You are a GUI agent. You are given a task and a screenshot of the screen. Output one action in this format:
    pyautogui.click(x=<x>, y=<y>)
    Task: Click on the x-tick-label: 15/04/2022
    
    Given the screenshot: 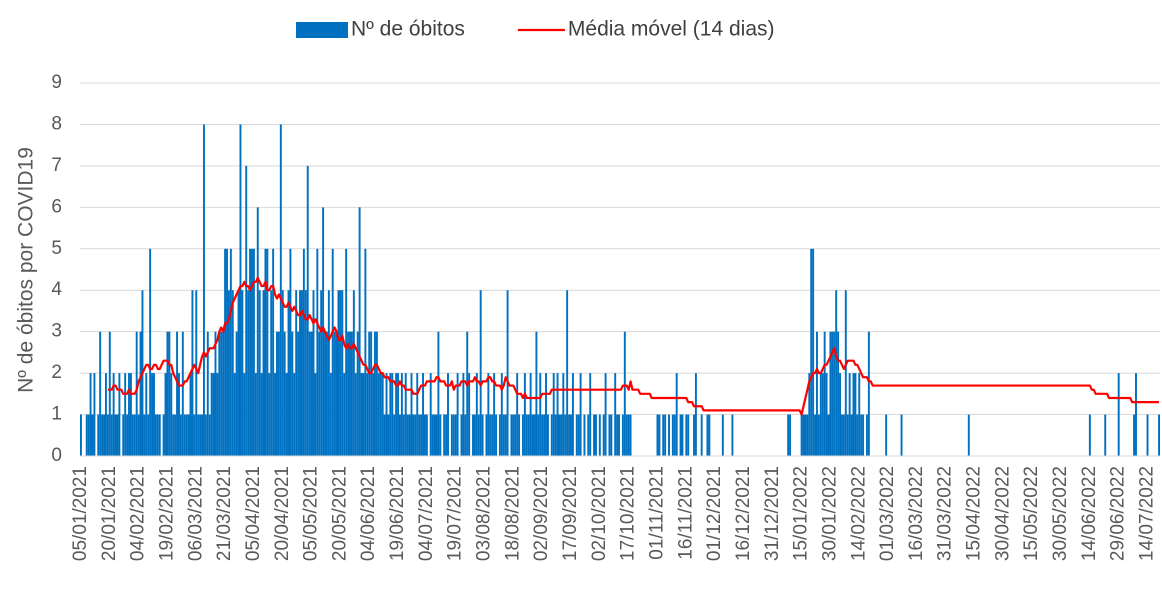 What is the action you would take?
    pyautogui.click(x=974, y=513)
    